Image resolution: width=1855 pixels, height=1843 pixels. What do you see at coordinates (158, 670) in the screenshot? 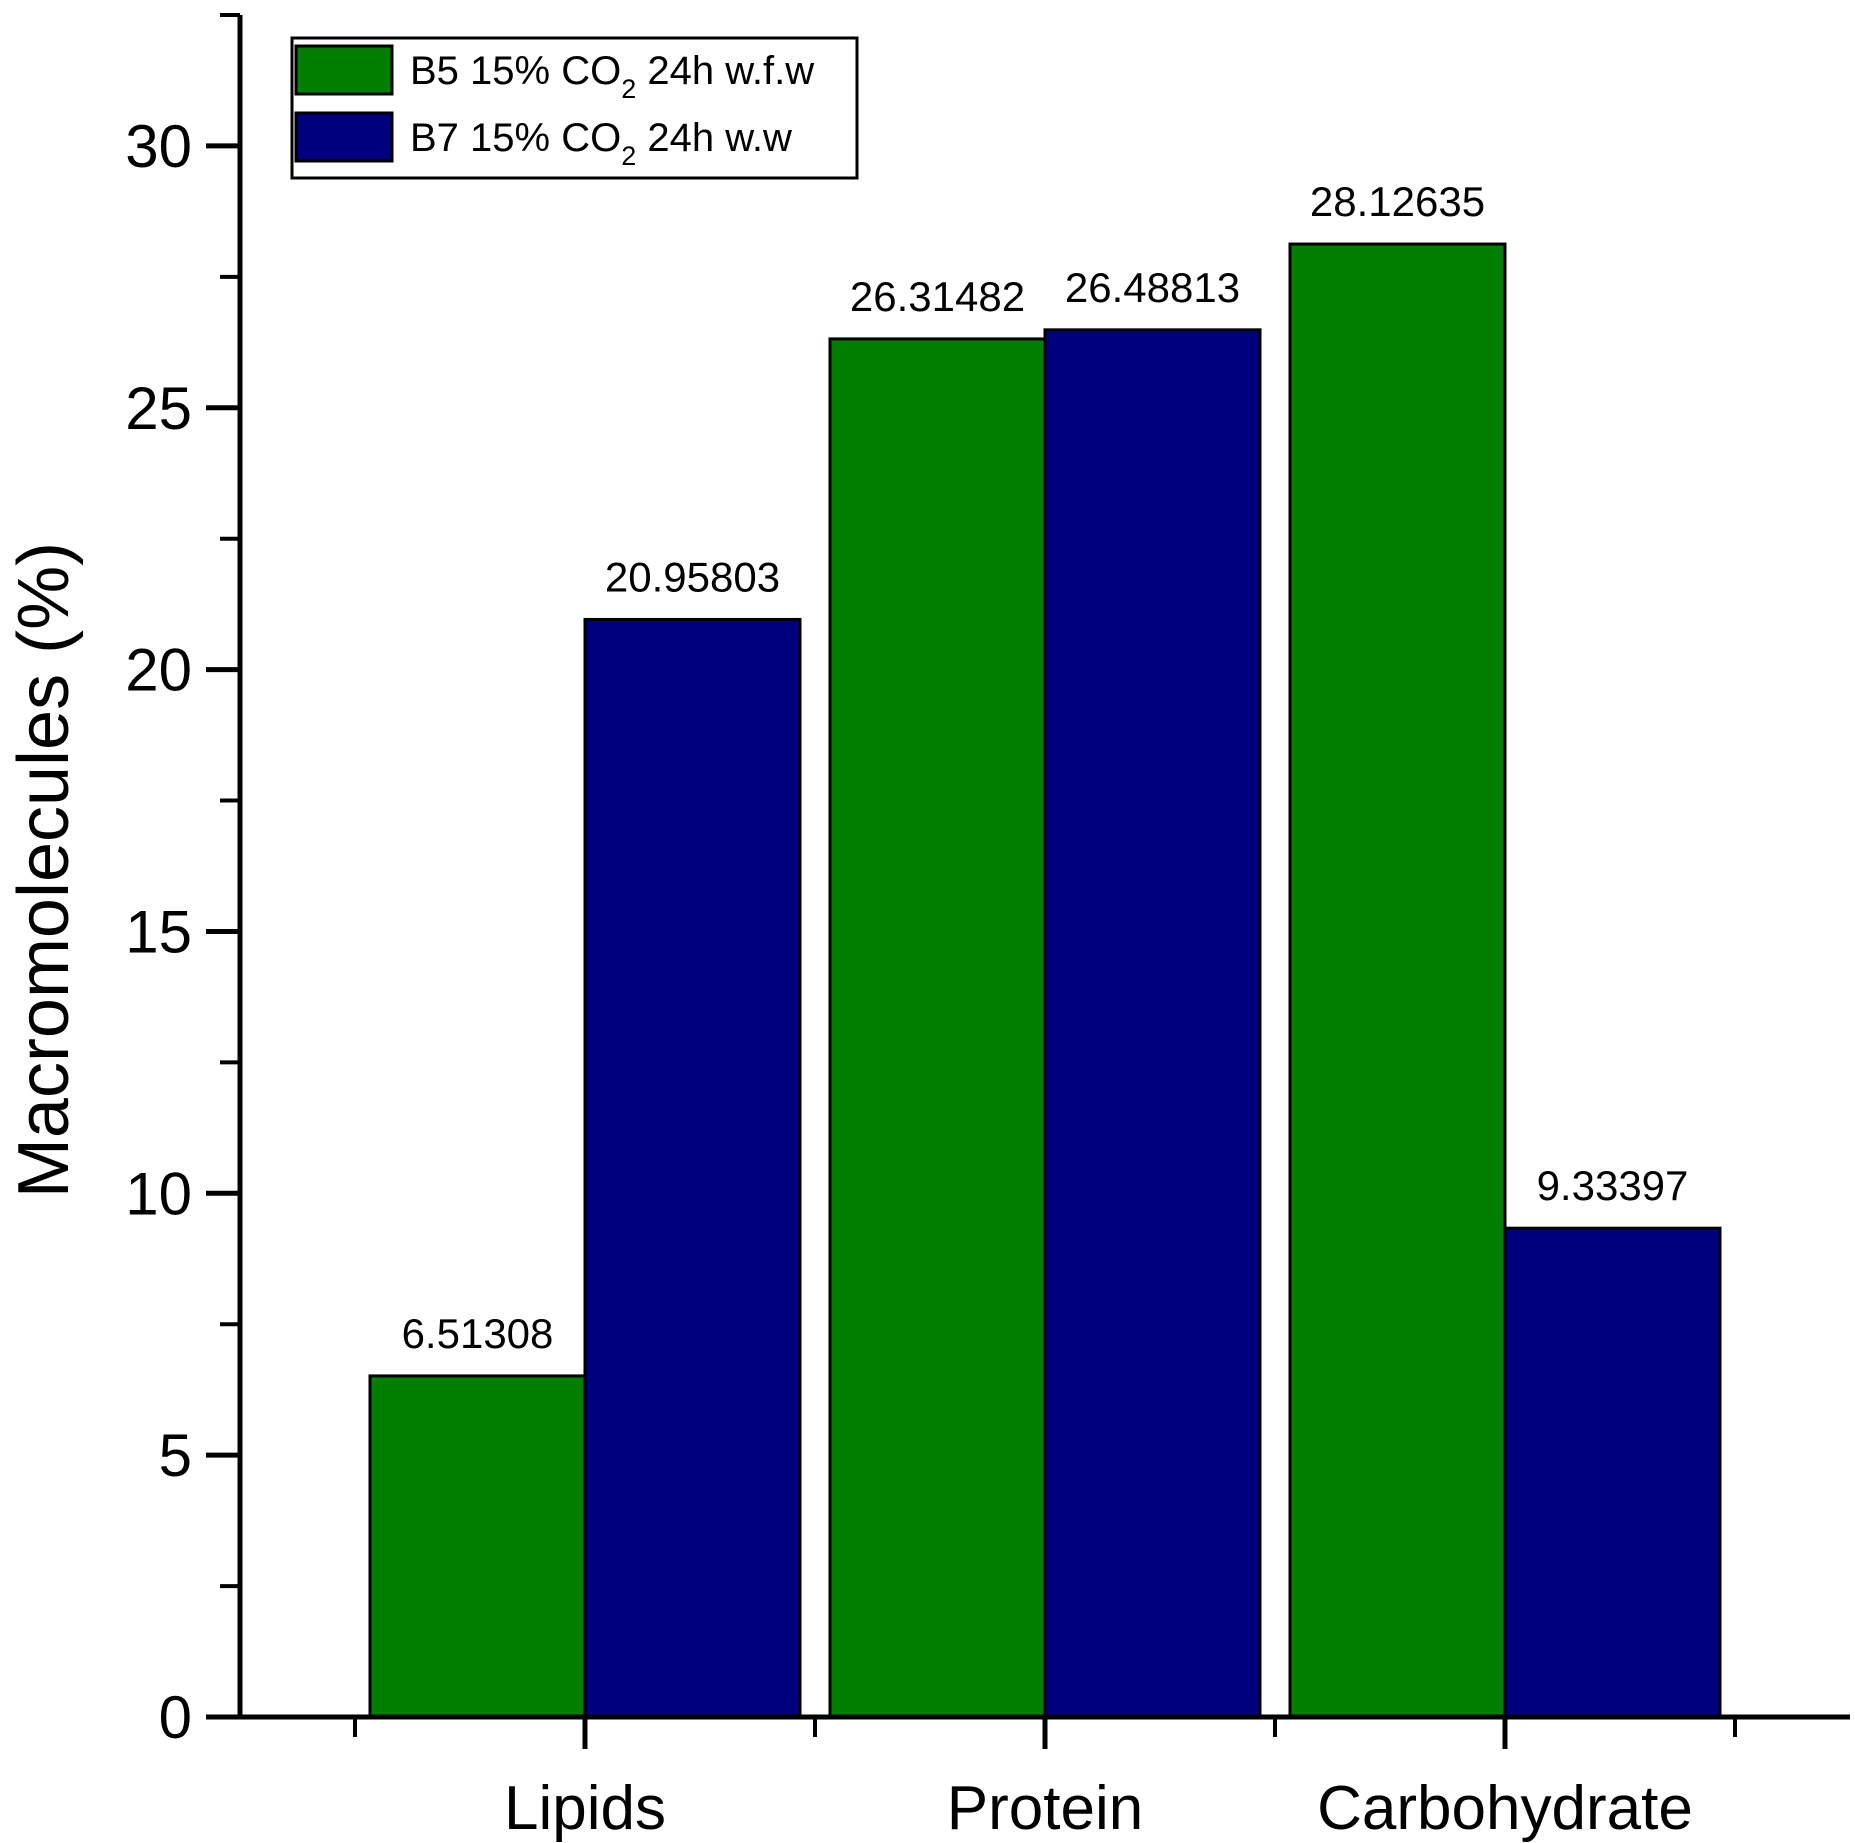
I see `y-tick-label: 20` at bounding box center [158, 670].